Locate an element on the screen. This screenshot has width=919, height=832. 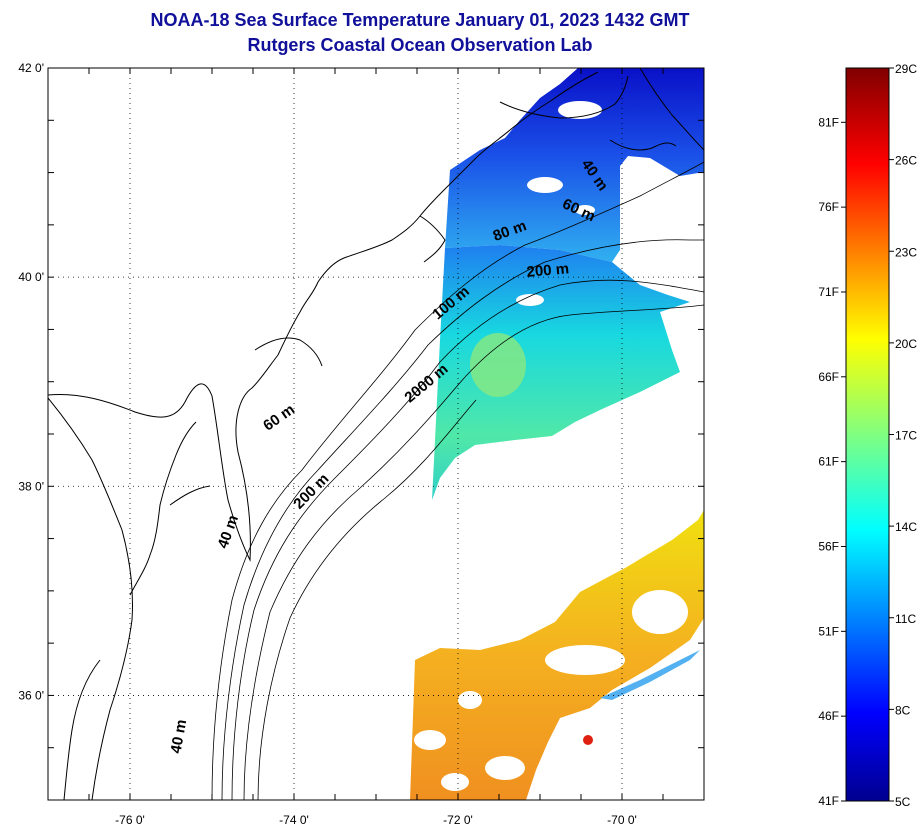
colorbar-celsius-label: 11C is located at coordinates (905, 619).